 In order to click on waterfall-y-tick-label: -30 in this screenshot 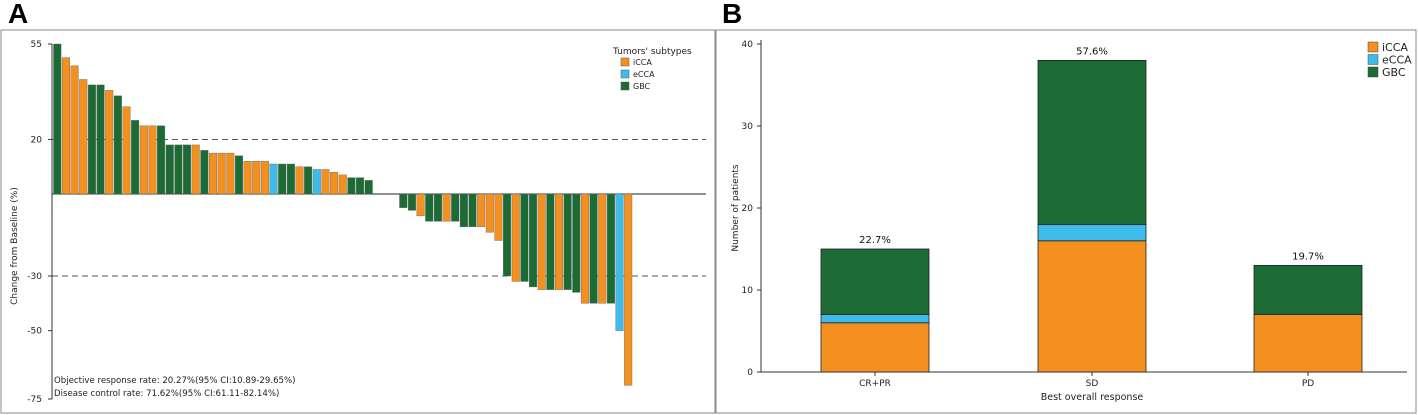, I will do `click(34, 277)`.